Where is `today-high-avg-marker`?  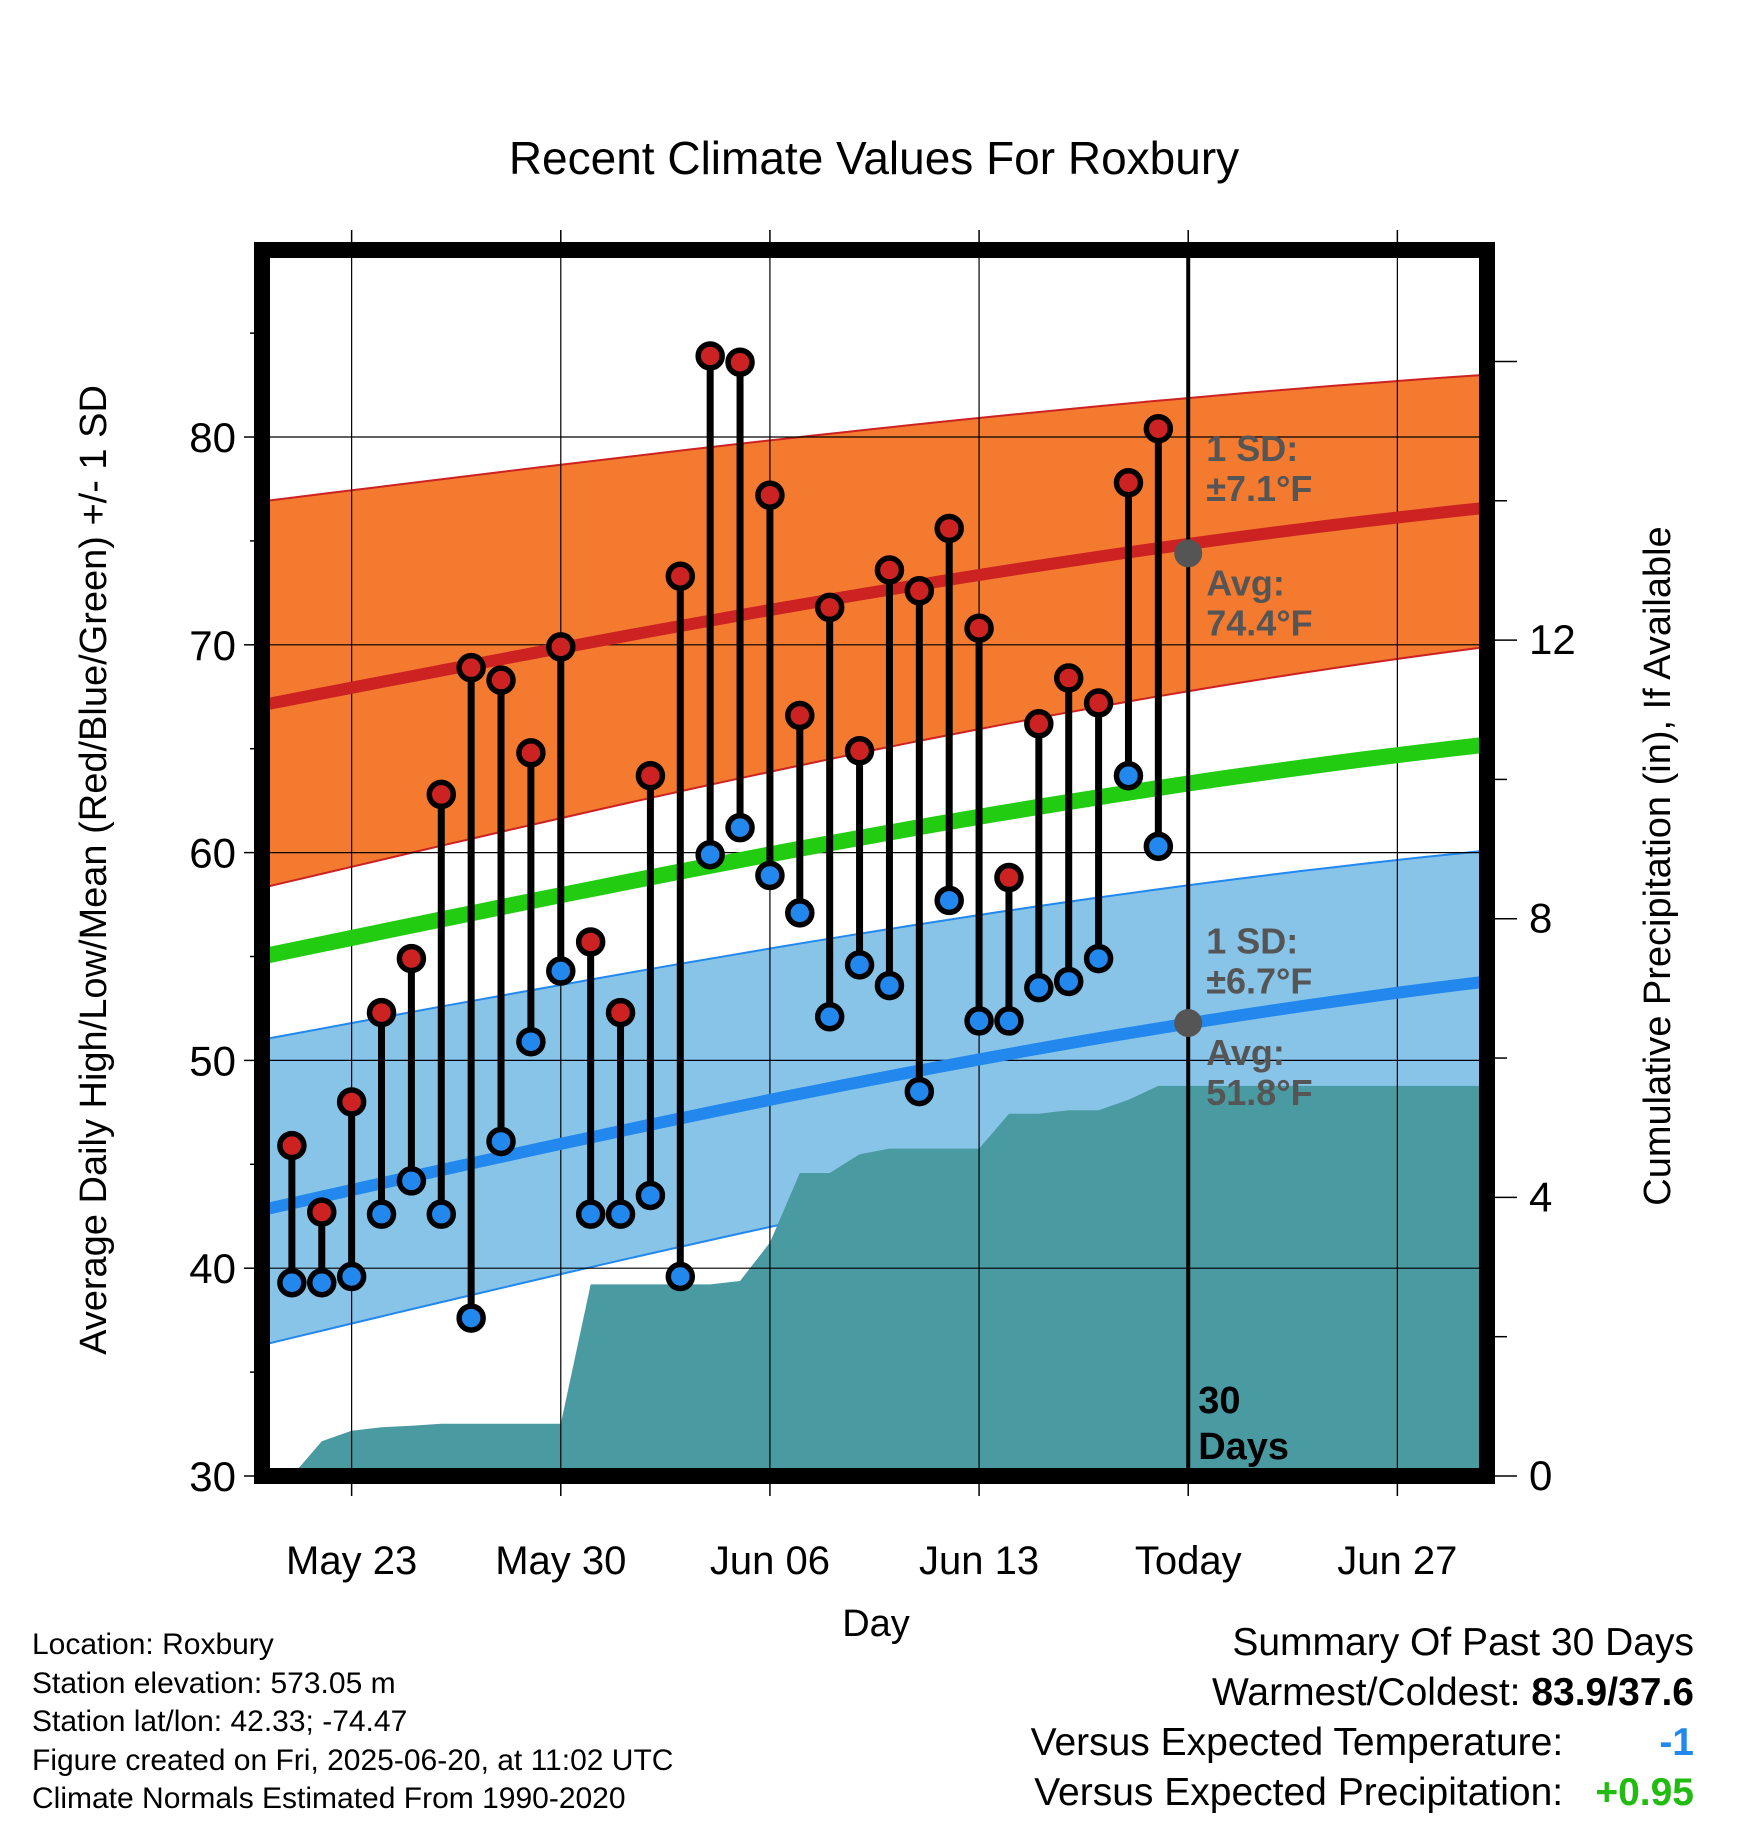 today-high-avg-marker is located at coordinates (1188, 553).